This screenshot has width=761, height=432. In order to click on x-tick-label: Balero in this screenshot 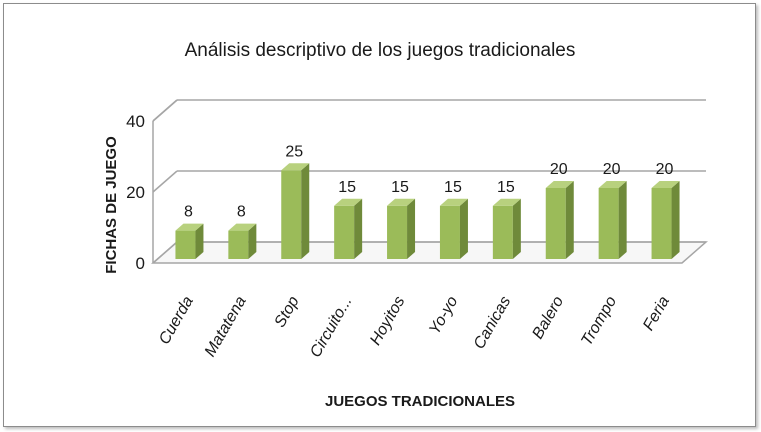, I will do `click(548, 317)`.